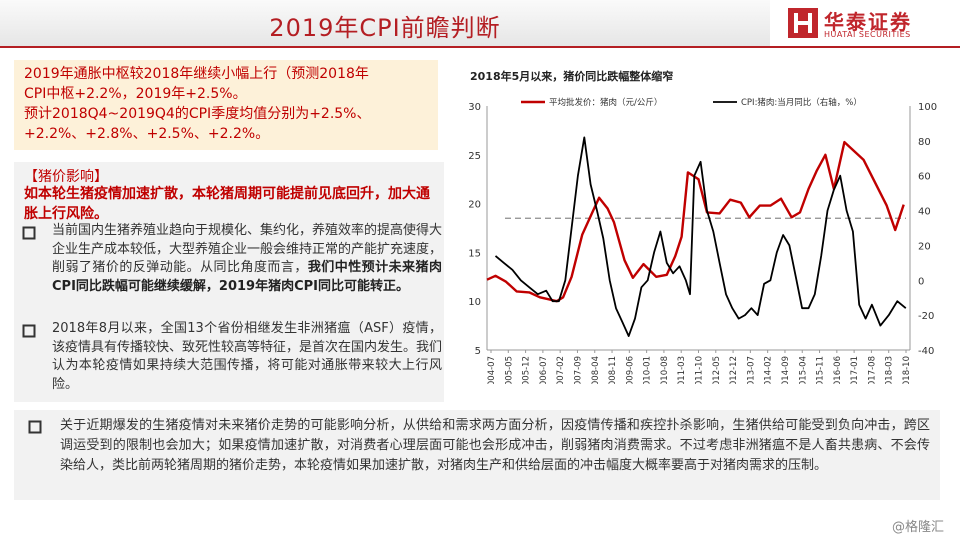 Image resolution: width=960 pixels, height=540 pixels. Describe the element at coordinates (924, 212) in the screenshot. I see `y-right-tick-label: 40` at that location.